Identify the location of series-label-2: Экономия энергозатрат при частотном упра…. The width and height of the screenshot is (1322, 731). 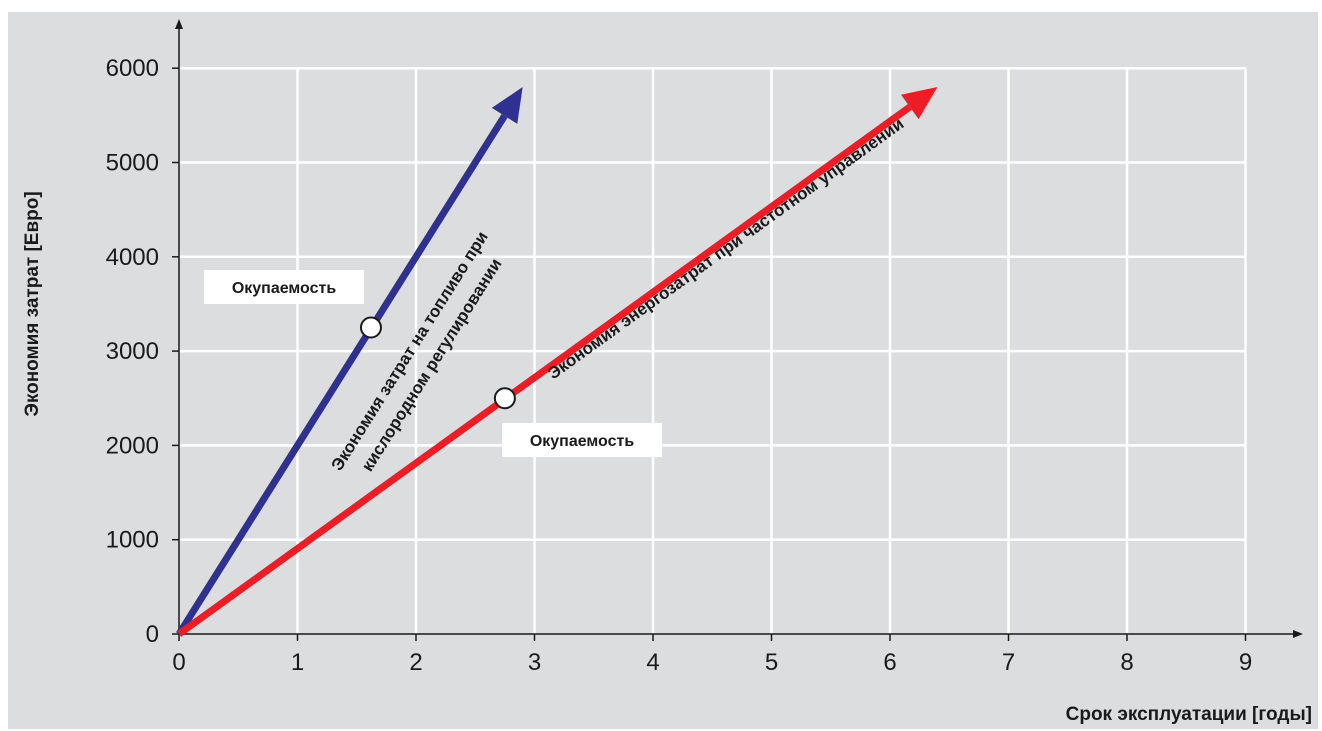
(725, 248).